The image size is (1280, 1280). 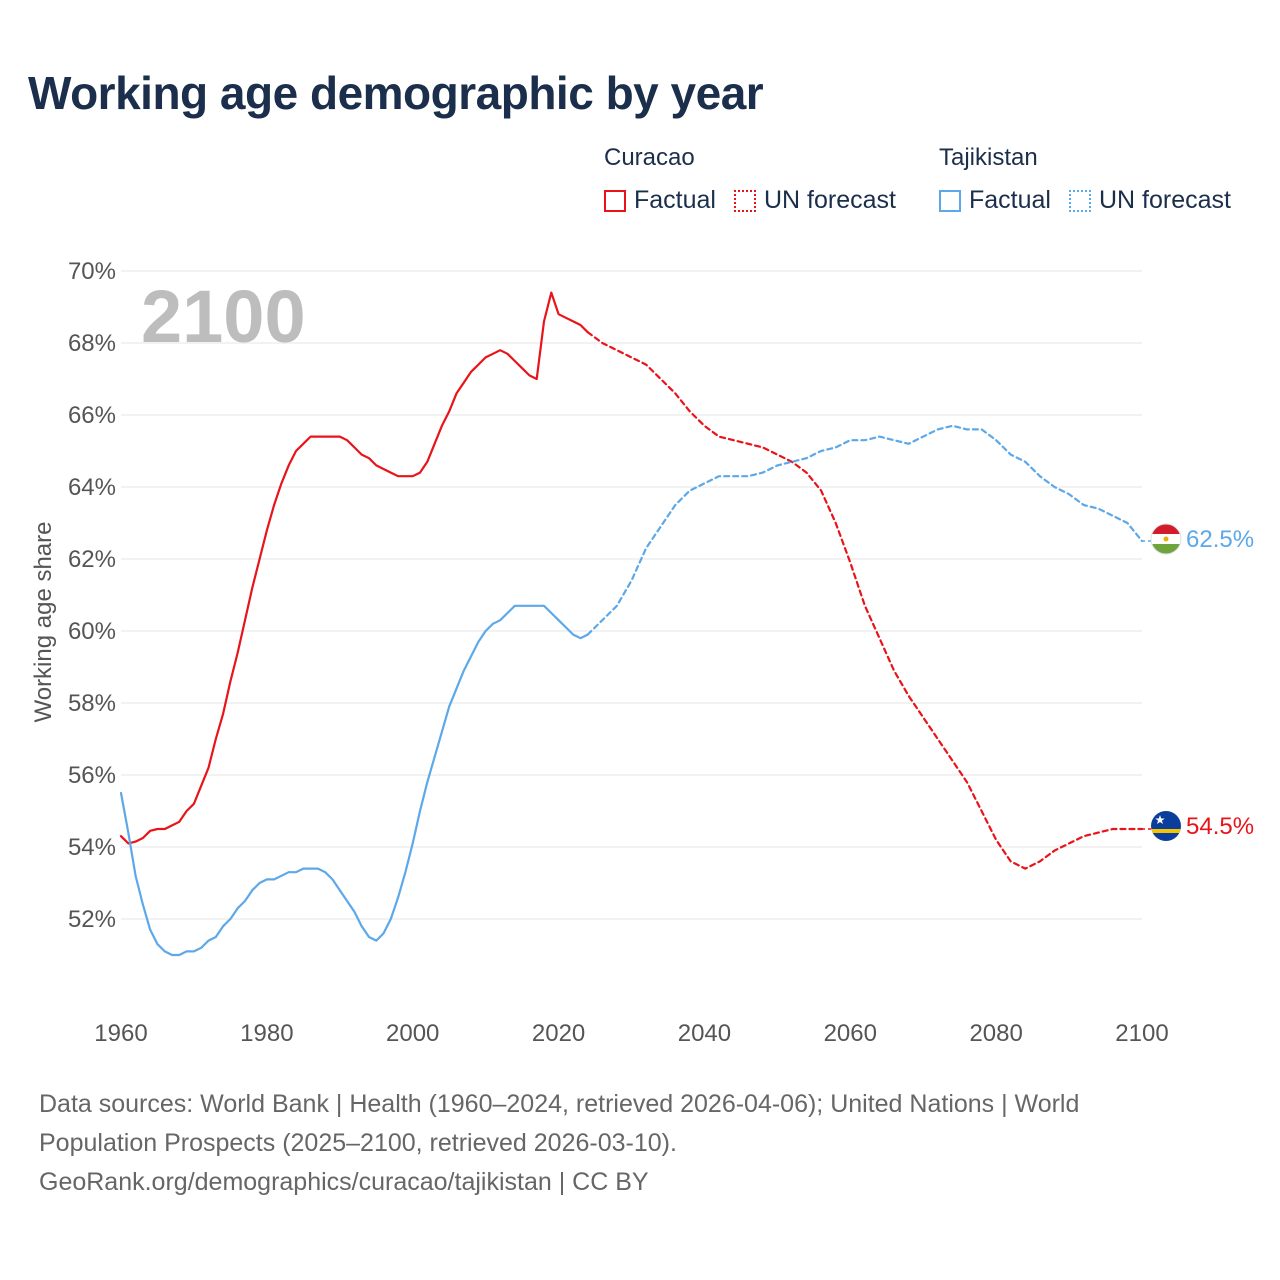 I want to click on y-tick-label: 58%, so click(x=92, y=703).